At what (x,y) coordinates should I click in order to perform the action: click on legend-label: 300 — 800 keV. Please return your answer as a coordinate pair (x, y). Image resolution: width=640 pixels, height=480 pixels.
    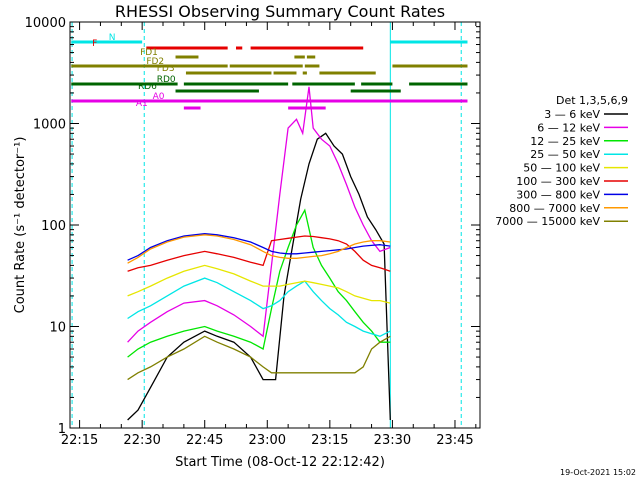
    Looking at the image, I should click on (558, 194).